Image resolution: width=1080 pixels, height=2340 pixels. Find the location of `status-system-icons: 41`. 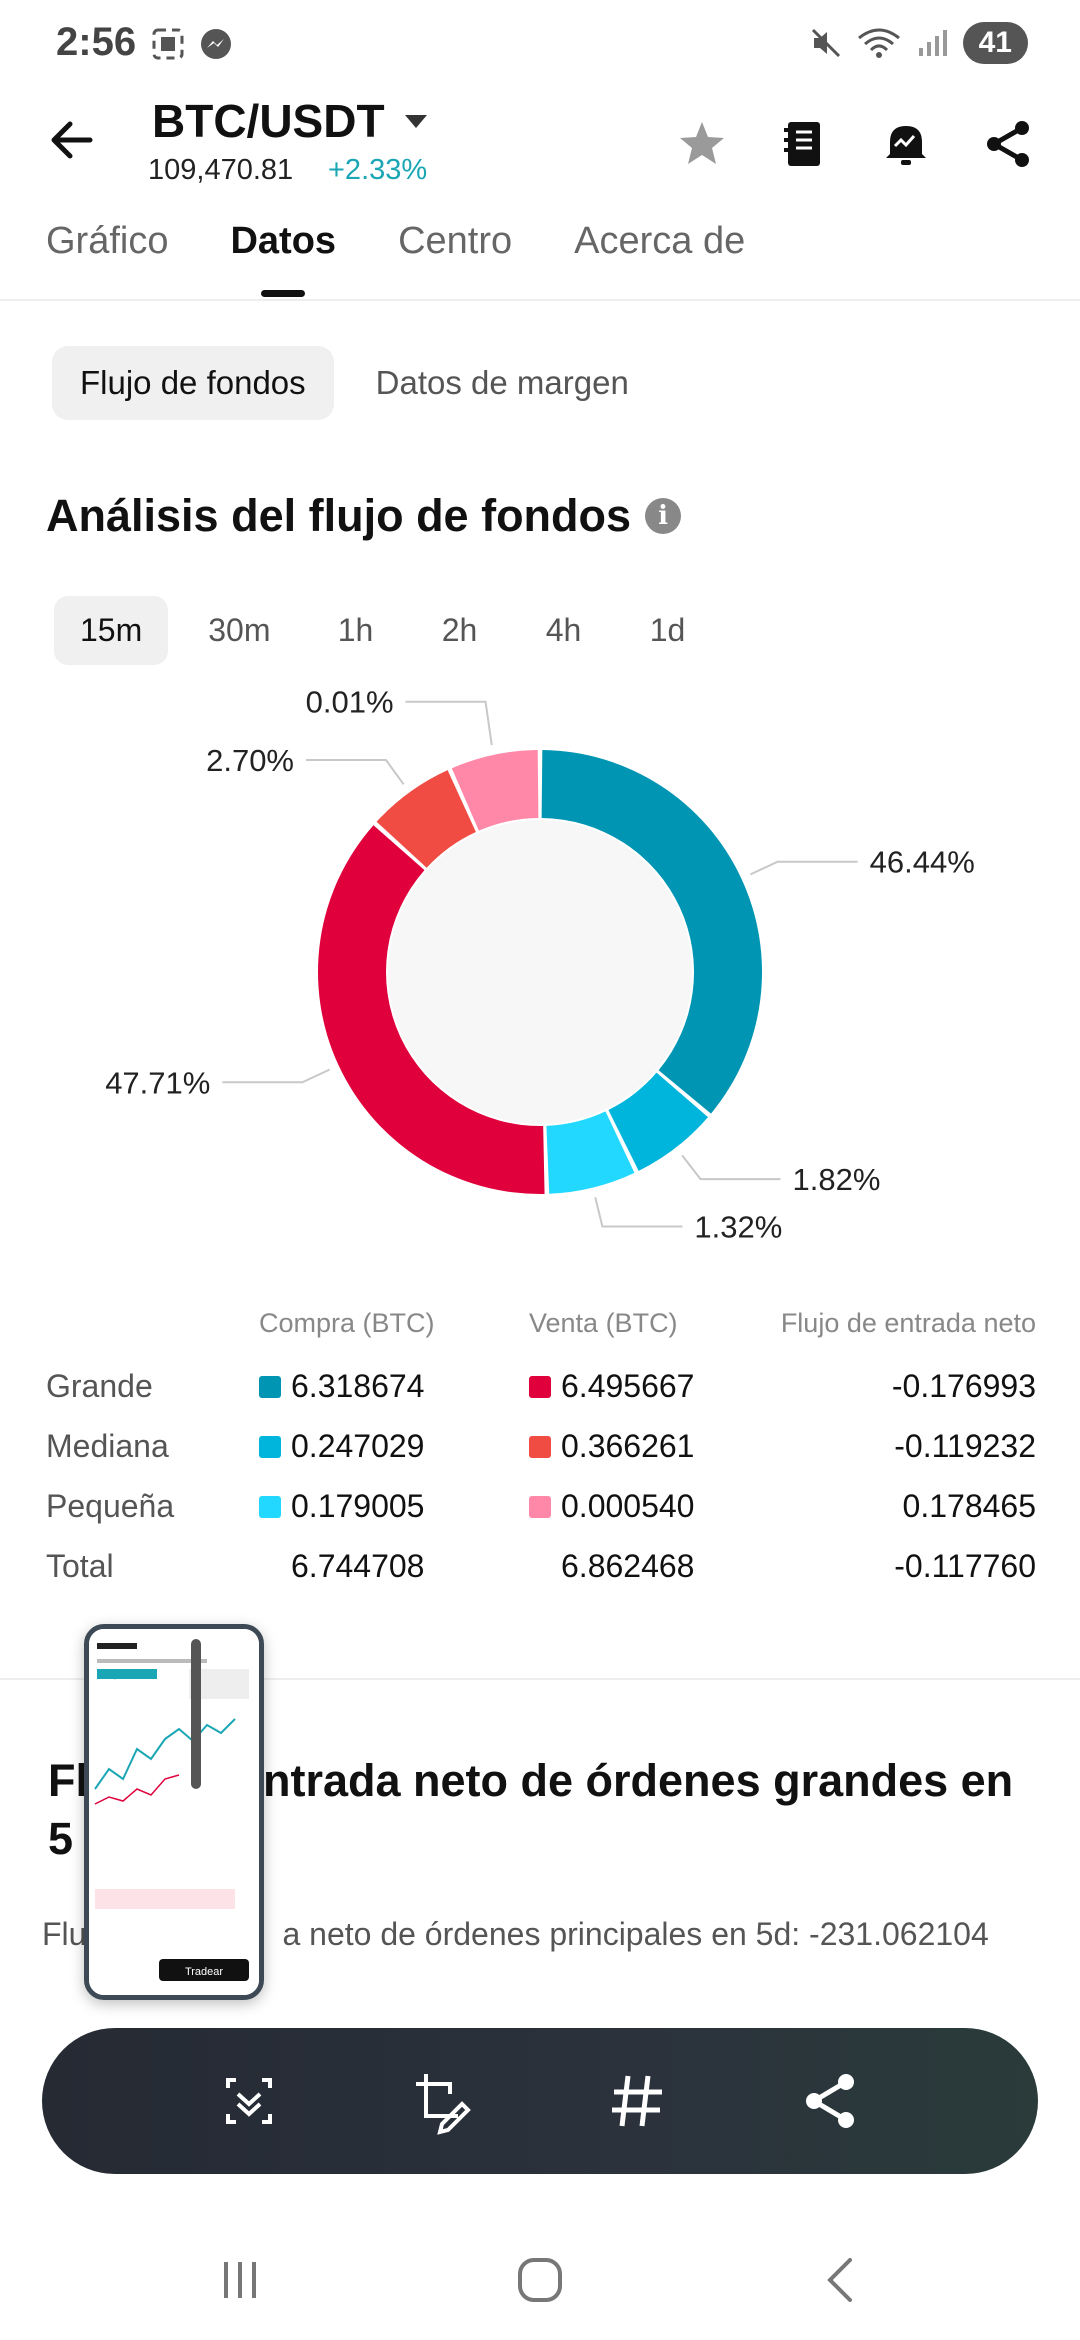

status-system-icons: 41 is located at coordinates (918, 43).